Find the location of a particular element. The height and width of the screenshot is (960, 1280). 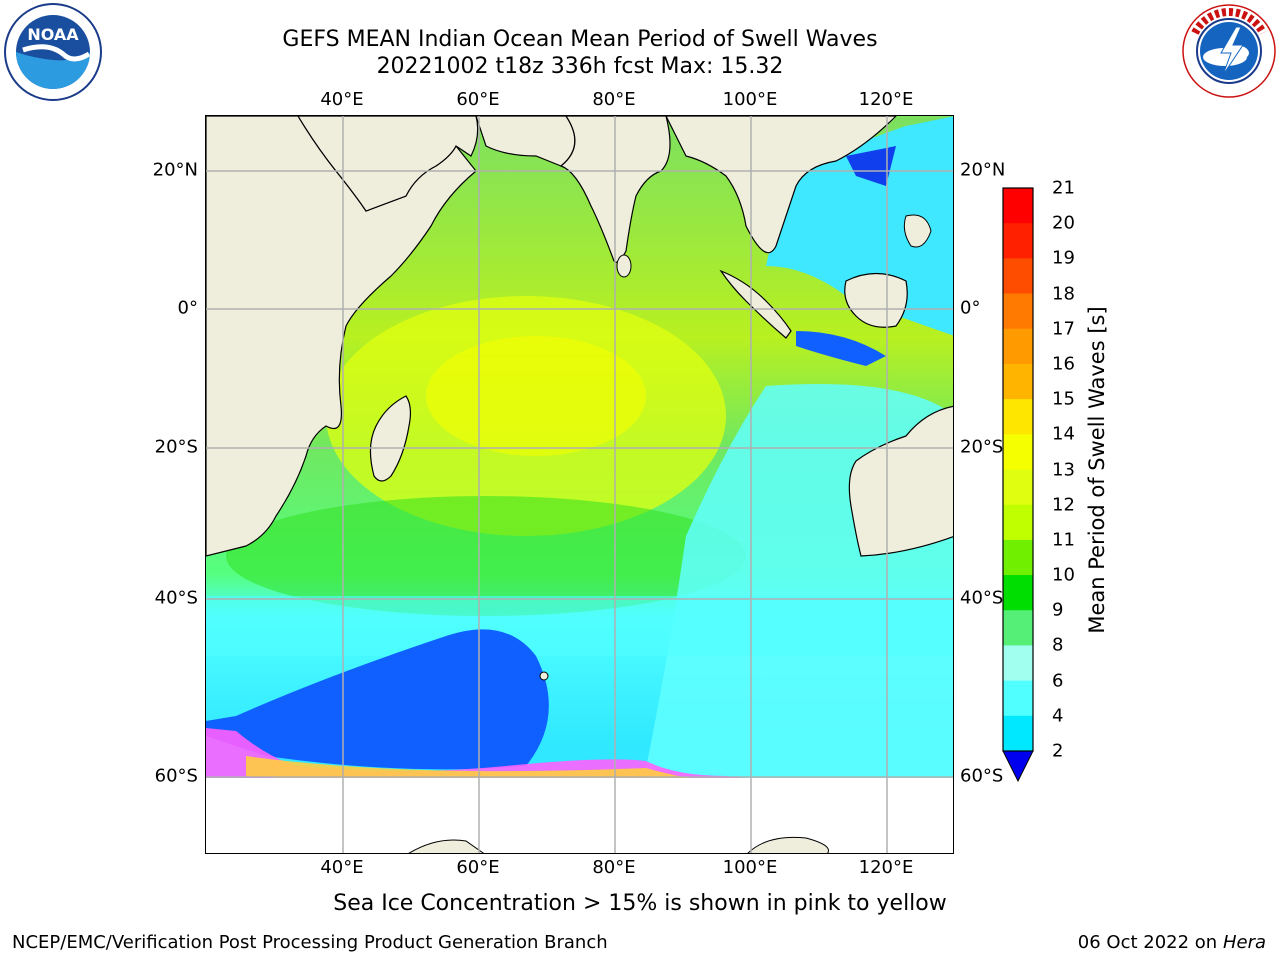

lon-label-top: 100°E is located at coordinates (750, 99).